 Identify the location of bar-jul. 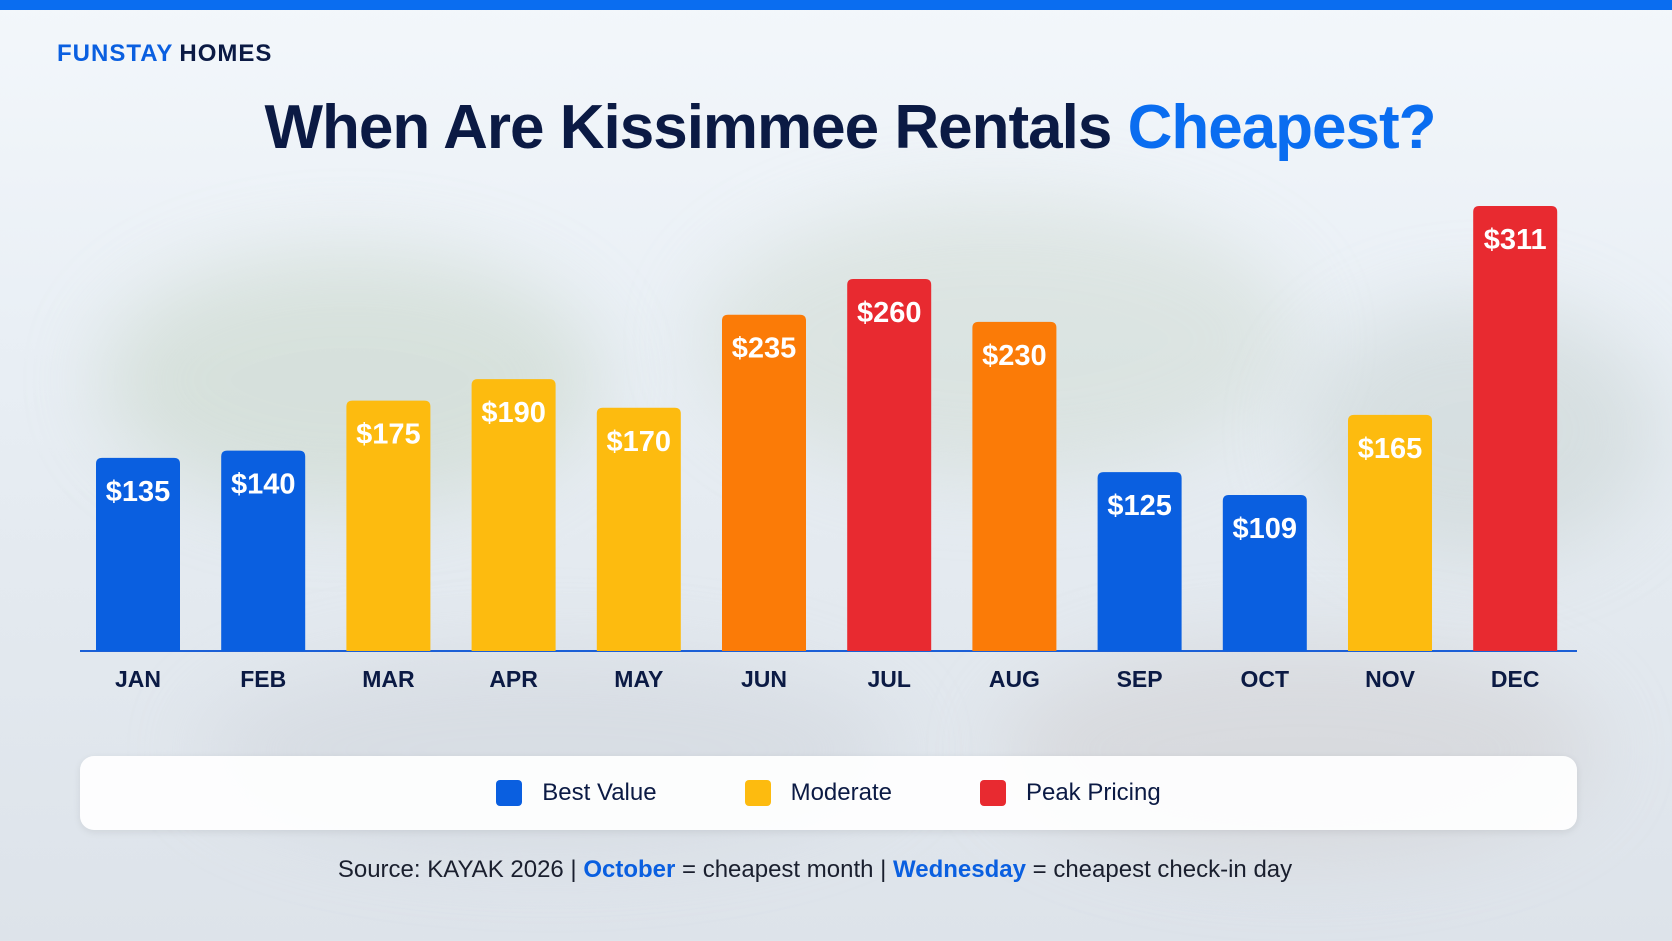
(889, 464).